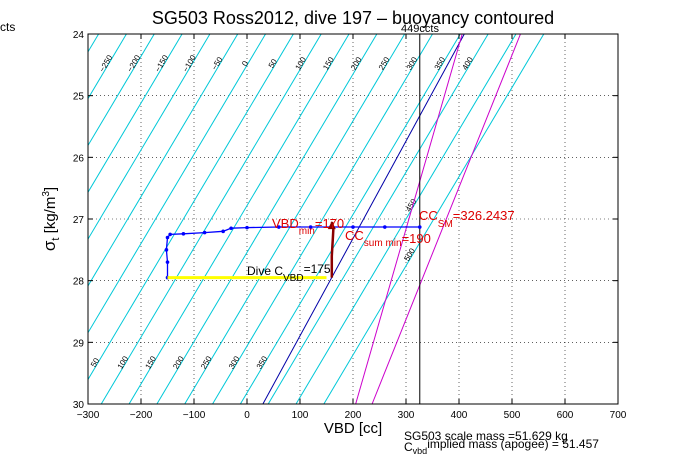  I want to click on cc-sum-min-value: =190, so click(416, 238).